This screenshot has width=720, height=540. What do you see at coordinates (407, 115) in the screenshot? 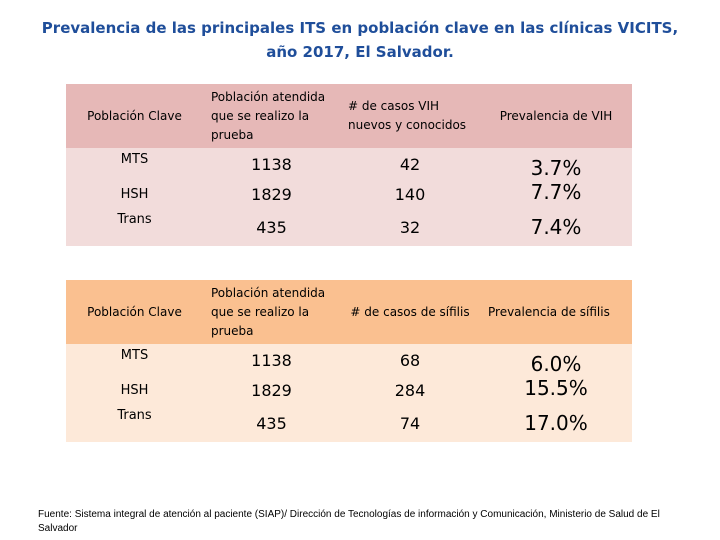
I see `header-hiv-cases: # de casos VIH nuevos y conocidos` at bounding box center [407, 115].